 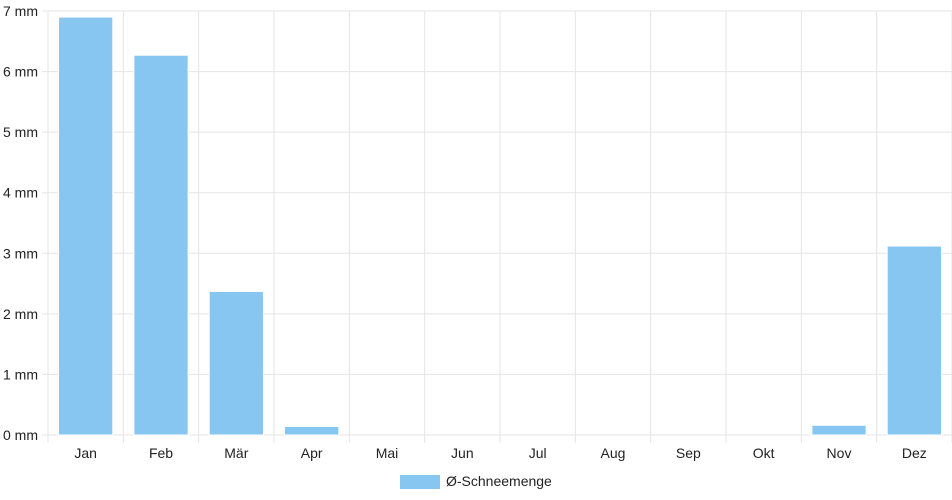 I want to click on x-tick-label: Aug, so click(x=613, y=453).